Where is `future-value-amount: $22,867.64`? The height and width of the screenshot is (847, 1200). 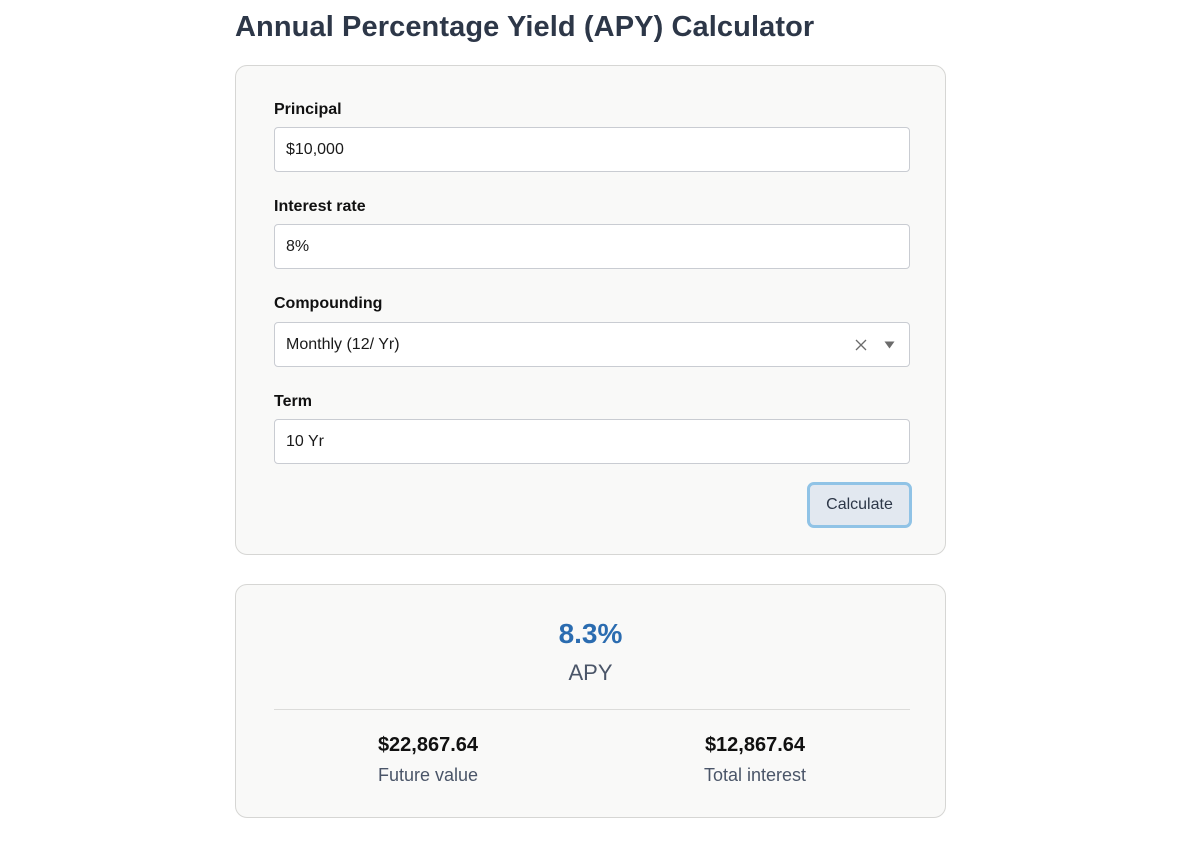
future-value-amount: $22,867.64 is located at coordinates (428, 745).